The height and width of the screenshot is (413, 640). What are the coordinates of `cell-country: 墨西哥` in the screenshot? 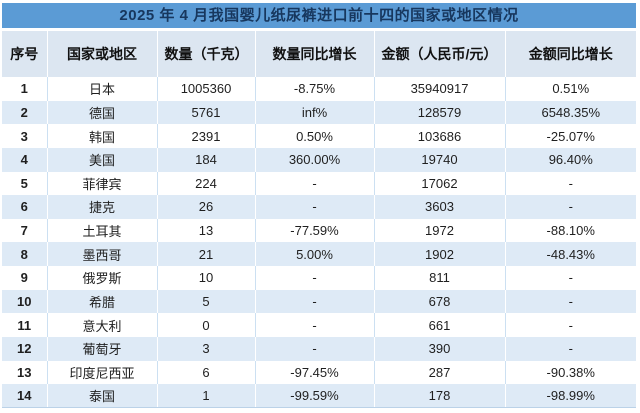 It's located at (102, 254).